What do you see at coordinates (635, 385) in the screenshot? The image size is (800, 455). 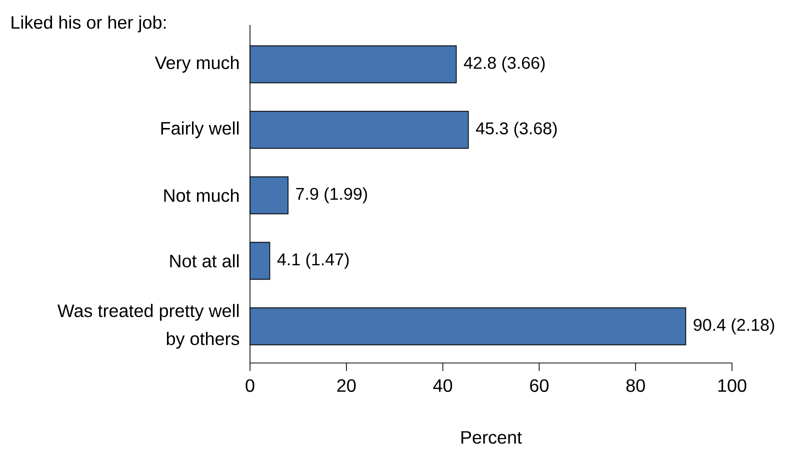 I see `x-tick-label: 80` at bounding box center [635, 385].